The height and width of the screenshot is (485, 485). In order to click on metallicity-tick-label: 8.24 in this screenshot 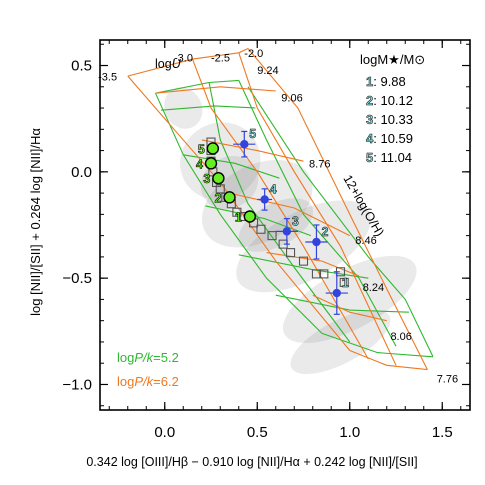, I will do `click(373, 288)`.